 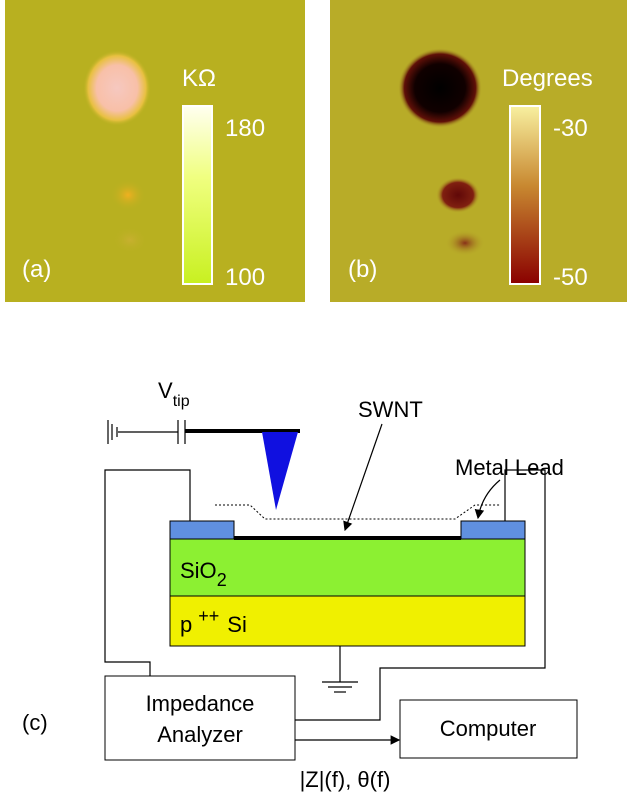 I want to click on lead-left, so click(x=202, y=530).